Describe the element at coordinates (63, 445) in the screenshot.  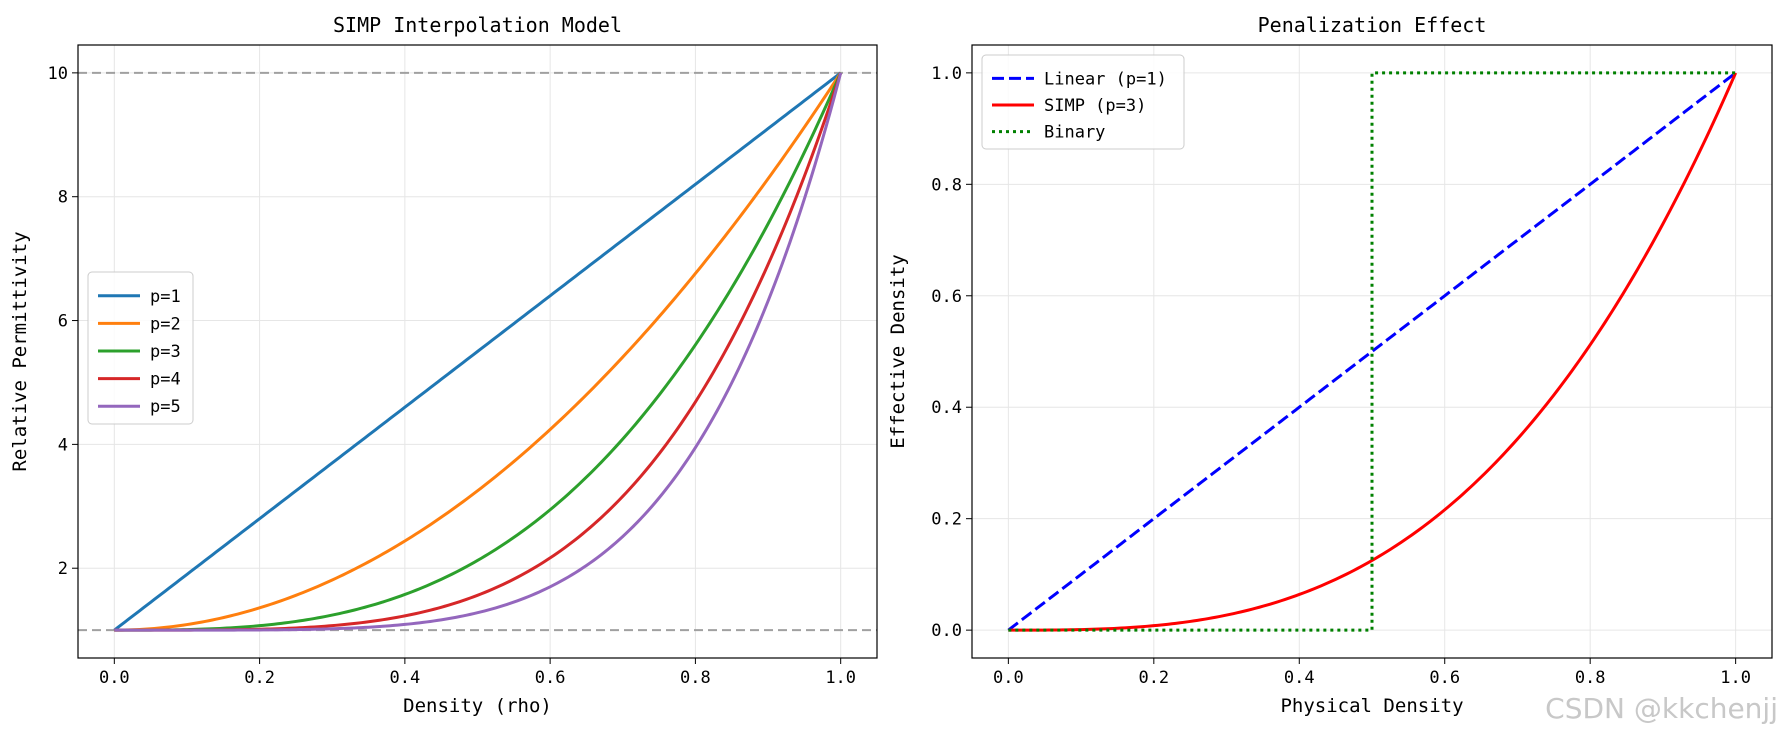
I see `y-tick-label: 4` at that location.